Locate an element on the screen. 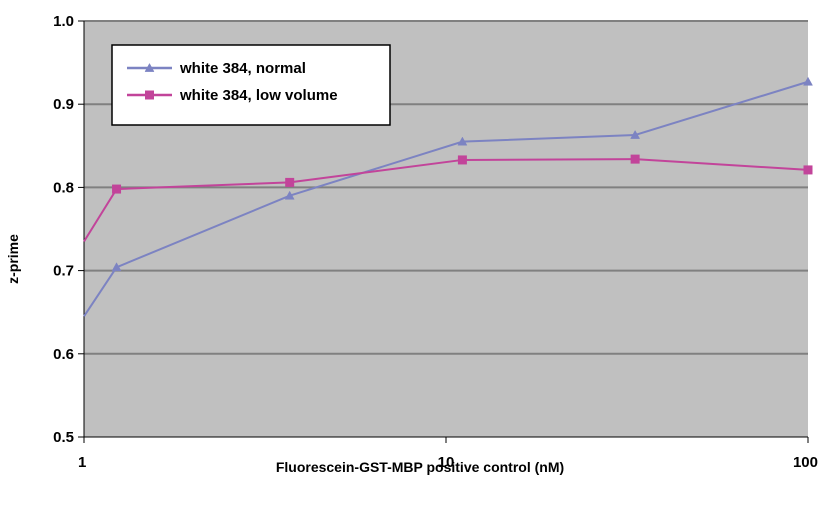  y-tick-label: 0.5 is located at coordinates (63, 437).